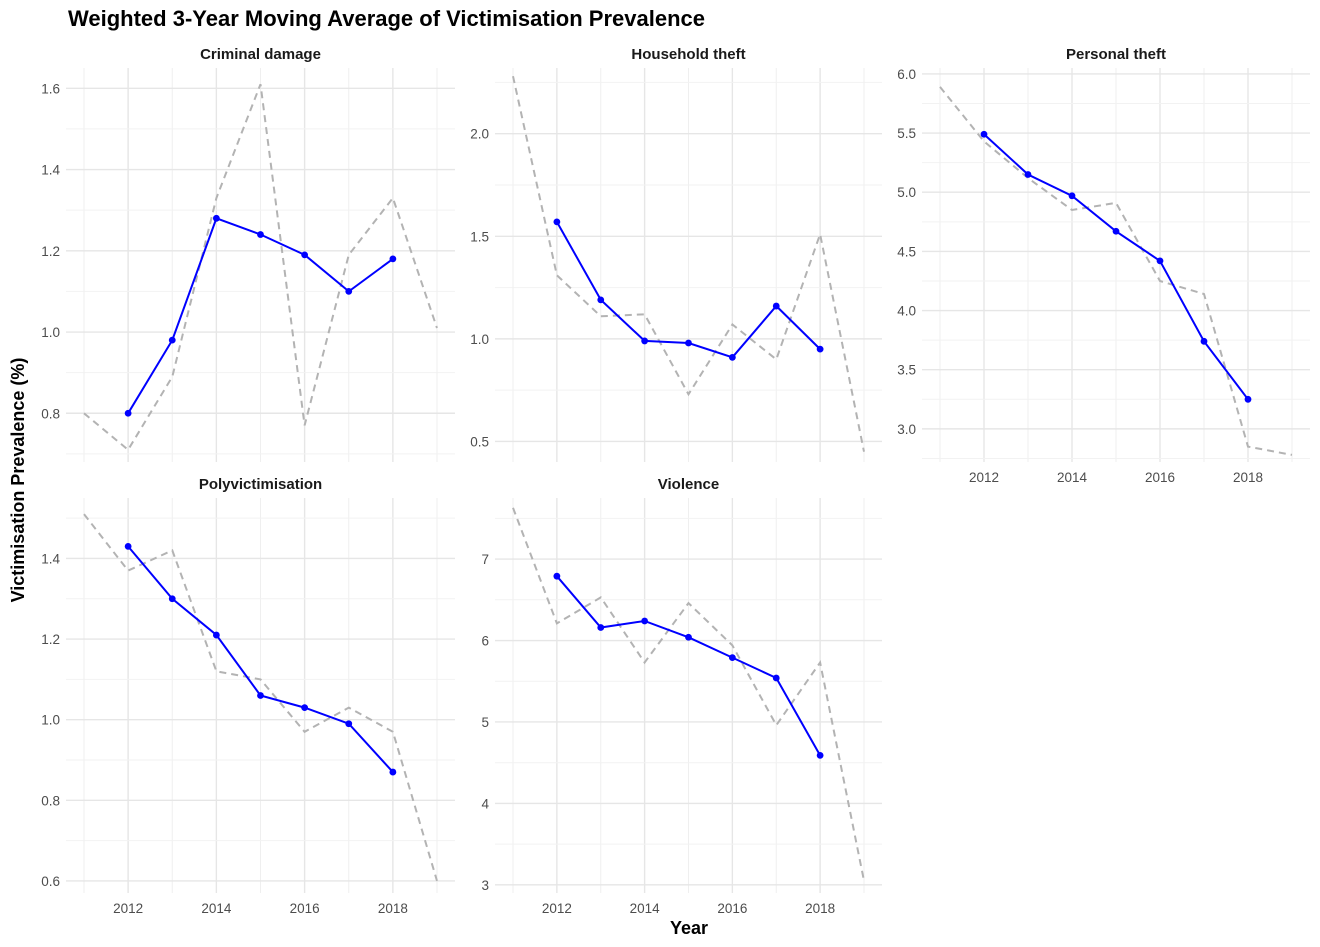 The image size is (1320, 947). Describe the element at coordinates (1116, 54) in the screenshot. I see `panel-title: Personal theft` at that location.